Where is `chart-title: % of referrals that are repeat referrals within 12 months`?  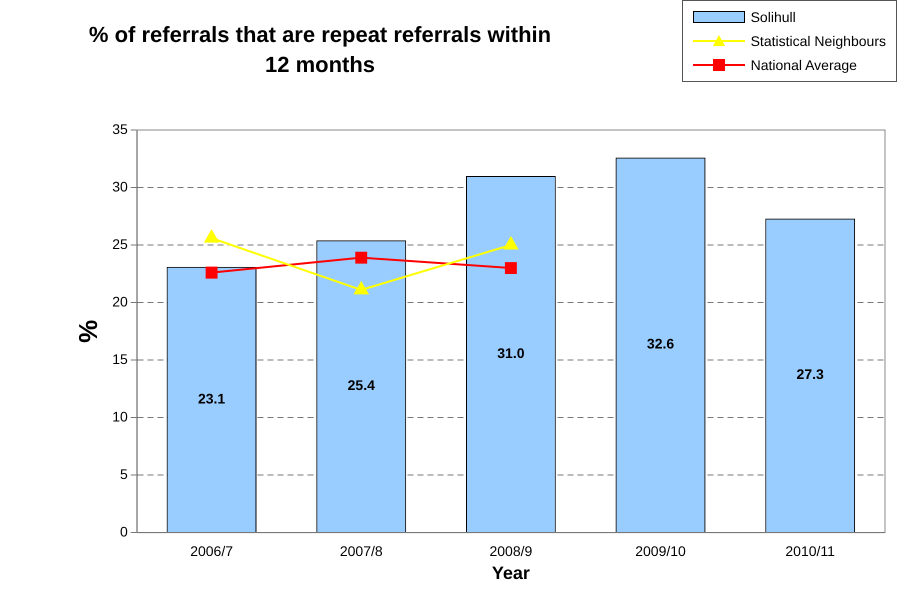
chart-title: % of referrals that are repeat referrals within 12 months is located at coordinates (320, 50).